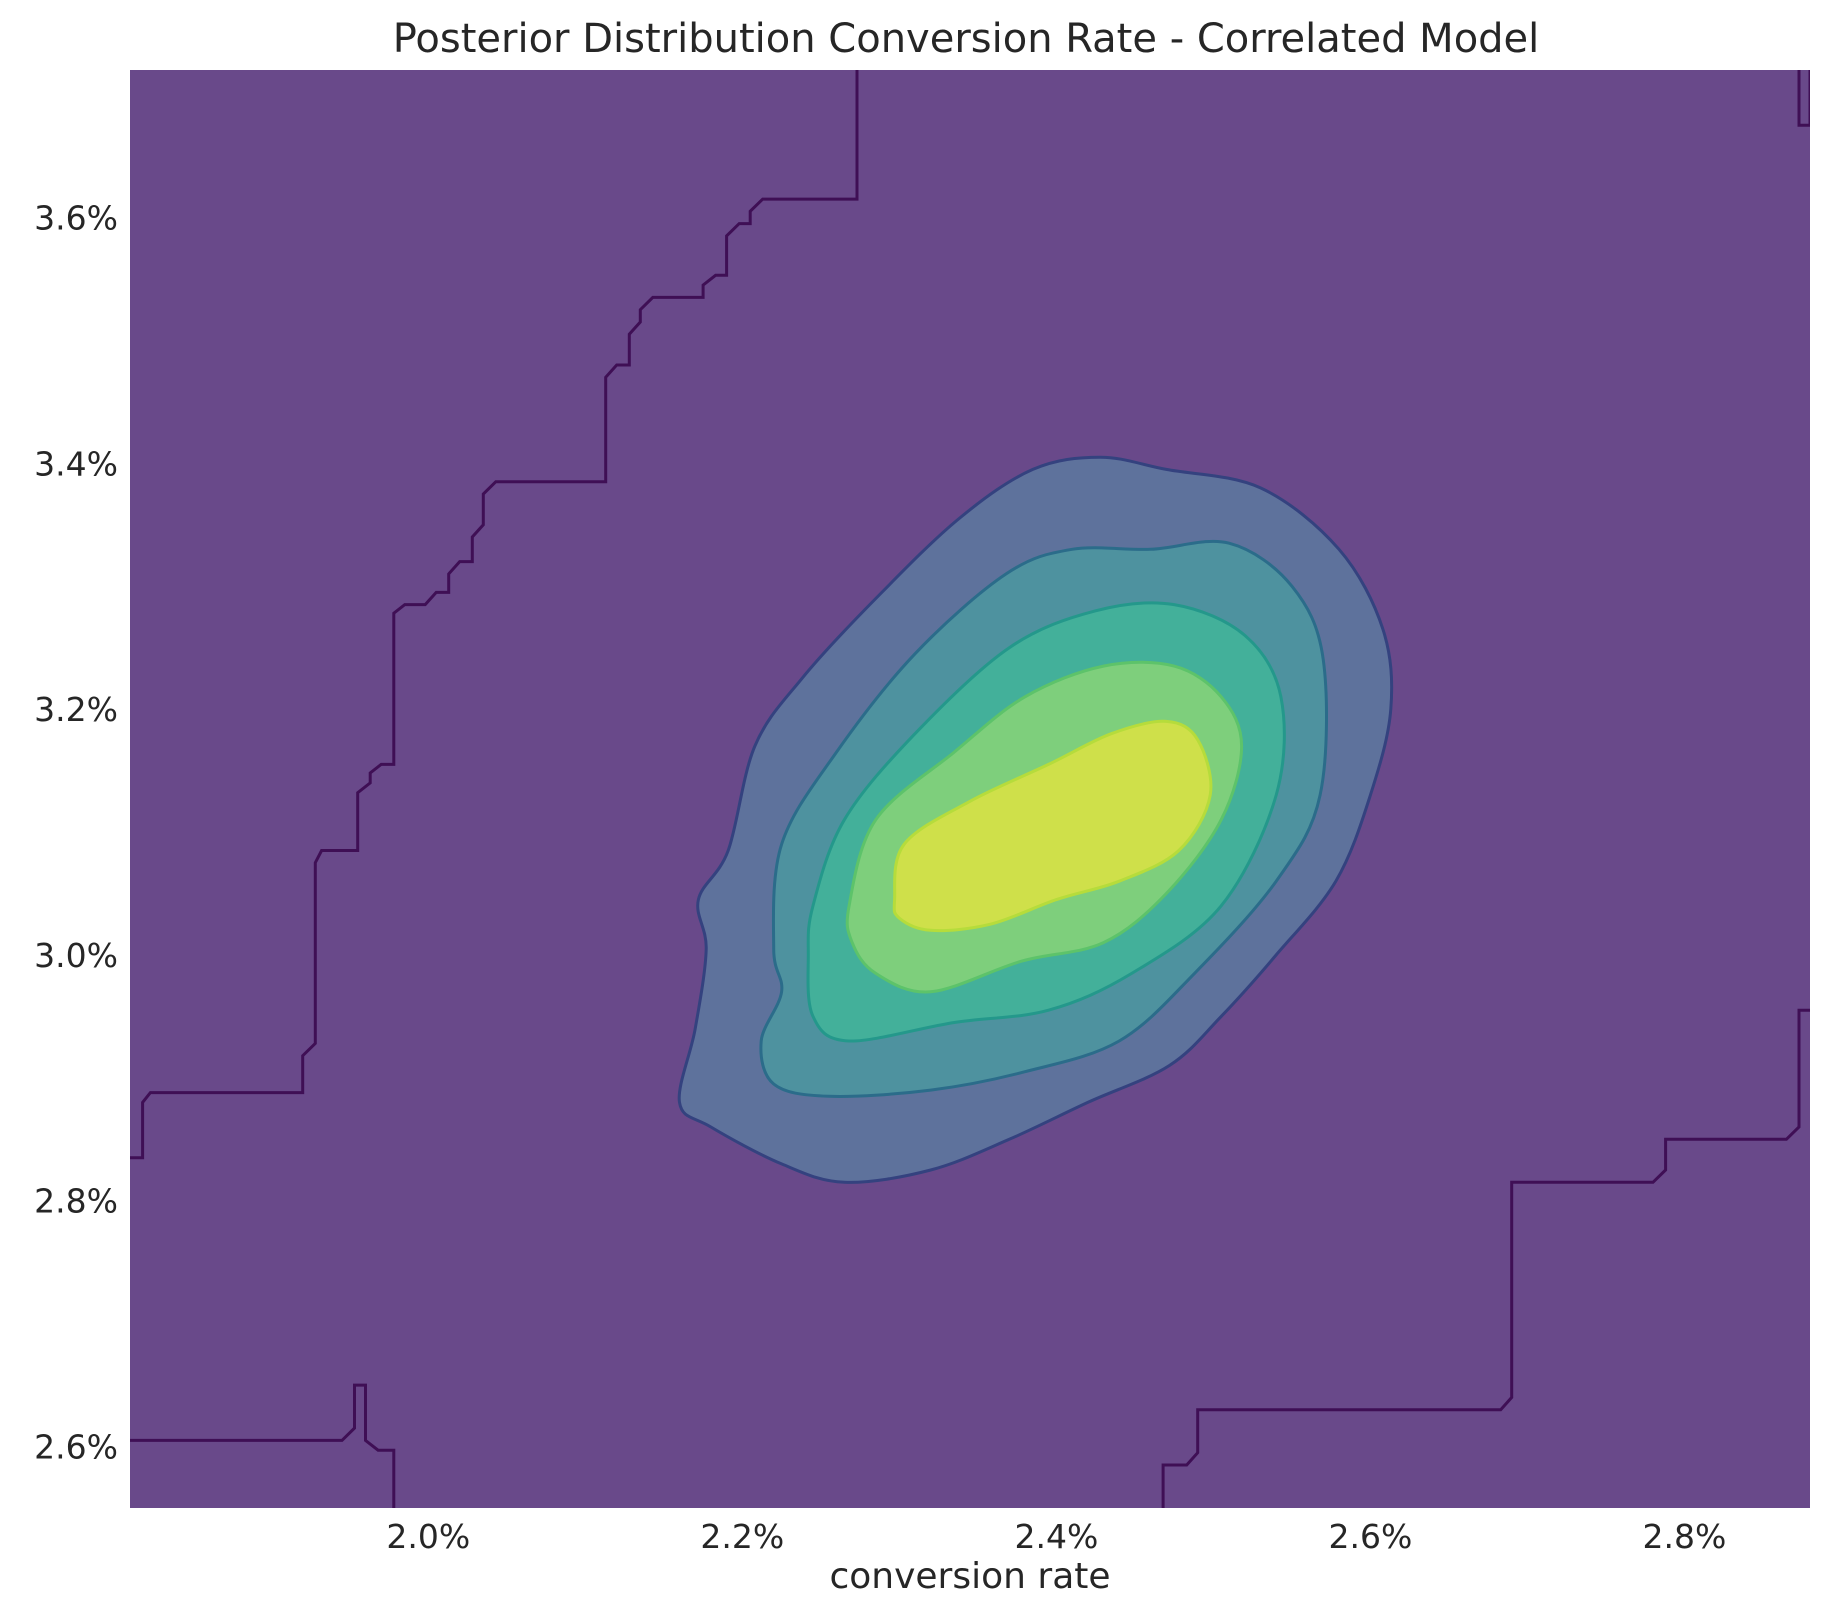 This screenshot has width=1823, height=1623. What do you see at coordinates (1370, 1536) in the screenshot?
I see `x-tick-label: 2.6%` at bounding box center [1370, 1536].